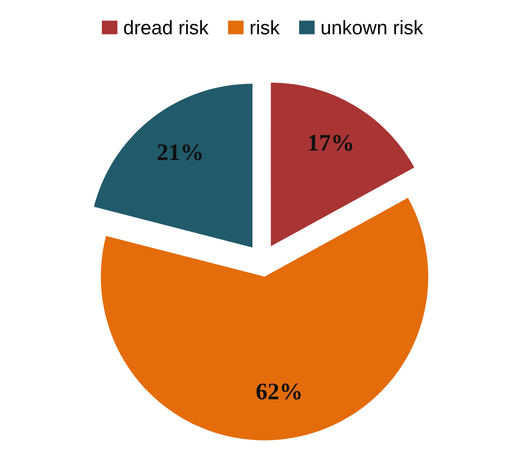 The height and width of the screenshot is (465, 525). Describe the element at coordinates (373, 27) in the screenshot. I see `legend-label: unkown risk` at that location.